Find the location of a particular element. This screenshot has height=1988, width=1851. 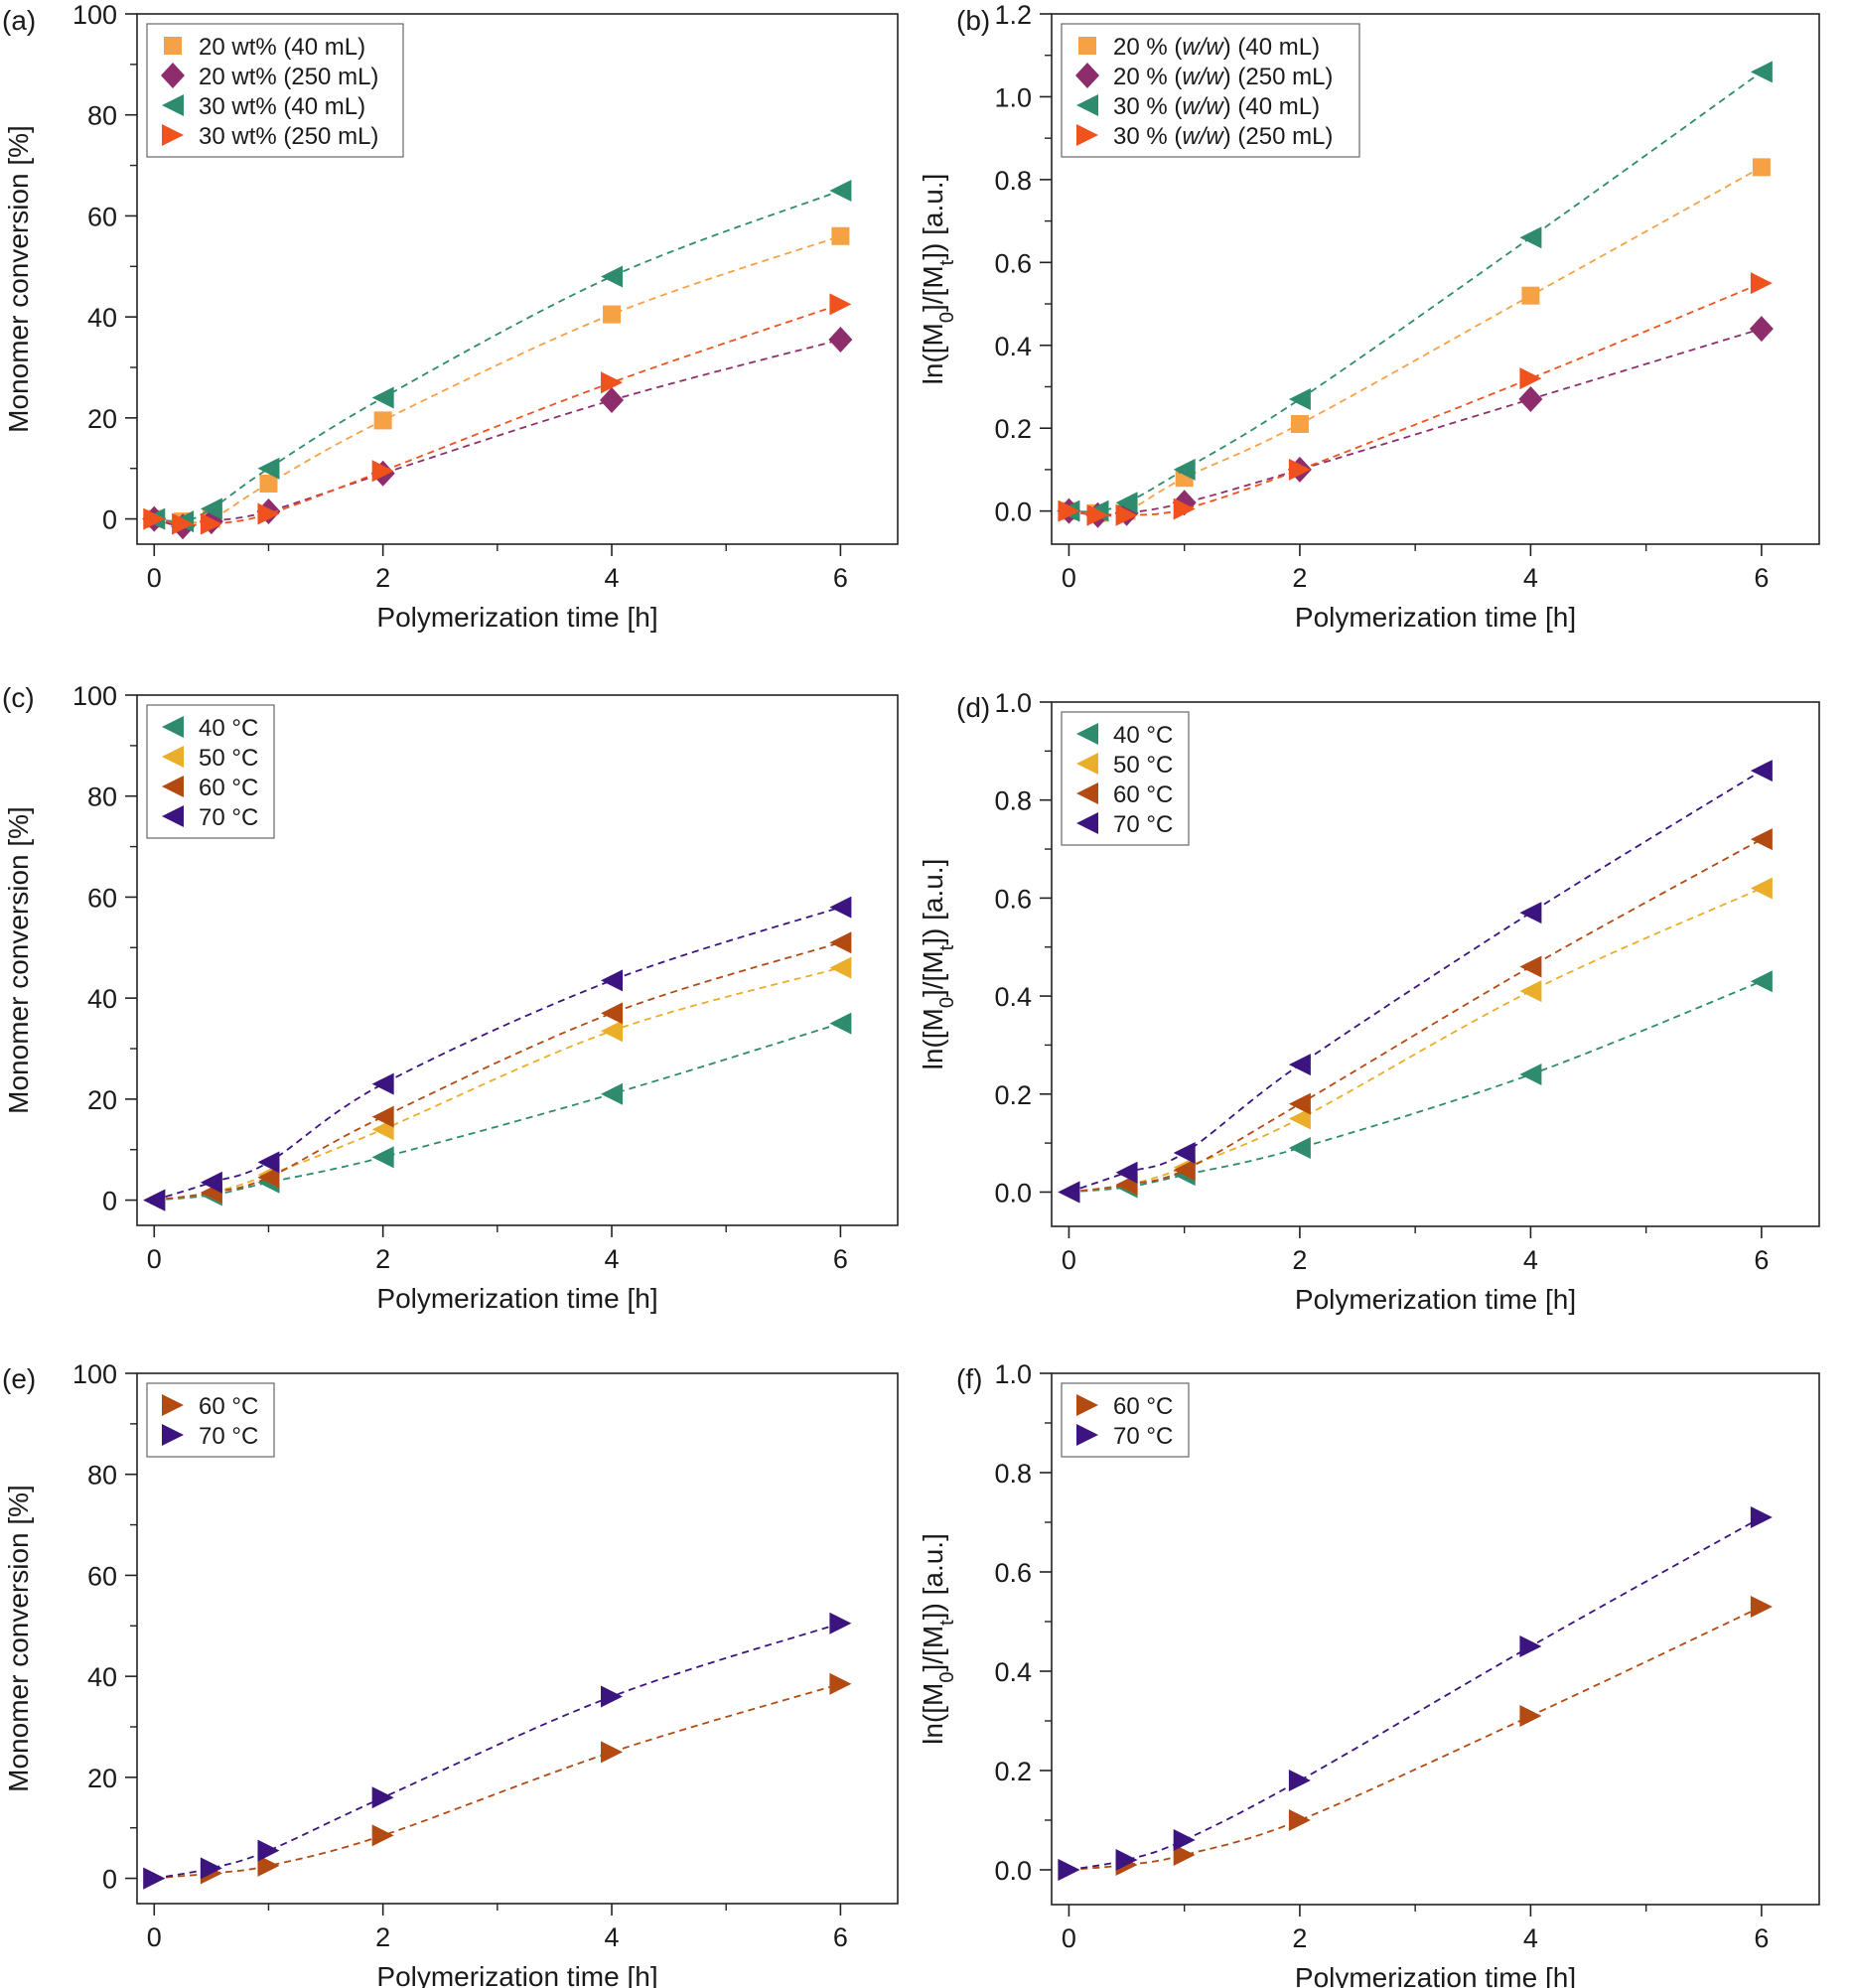

panel-label: (f) is located at coordinates (969, 1378).